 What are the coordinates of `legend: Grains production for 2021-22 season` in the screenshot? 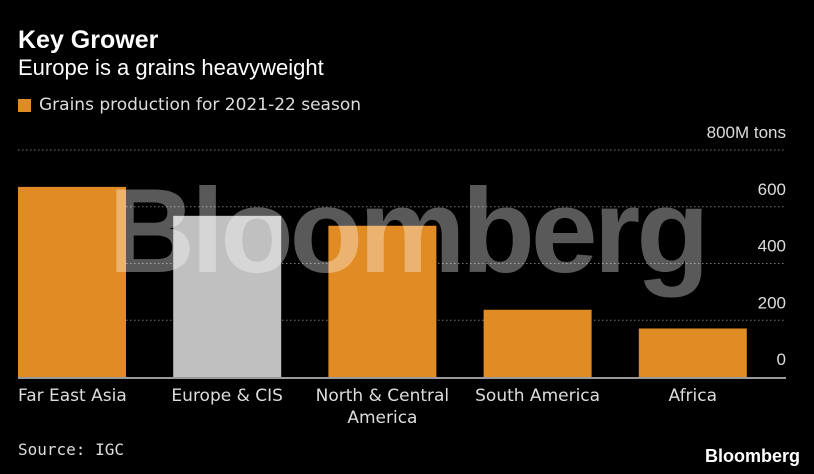 It's located at (189, 105).